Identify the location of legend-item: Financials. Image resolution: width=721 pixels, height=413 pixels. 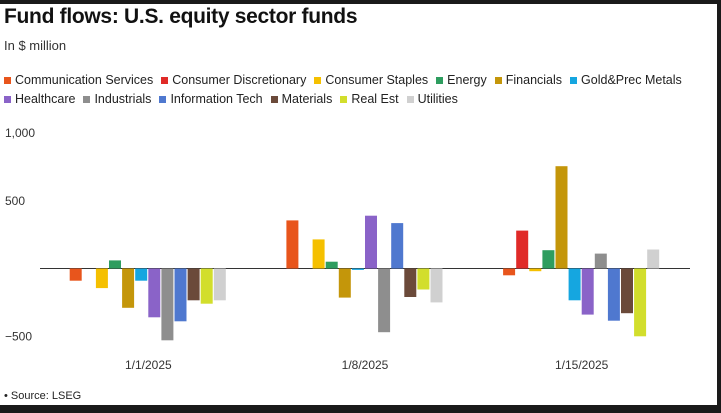
(528, 80).